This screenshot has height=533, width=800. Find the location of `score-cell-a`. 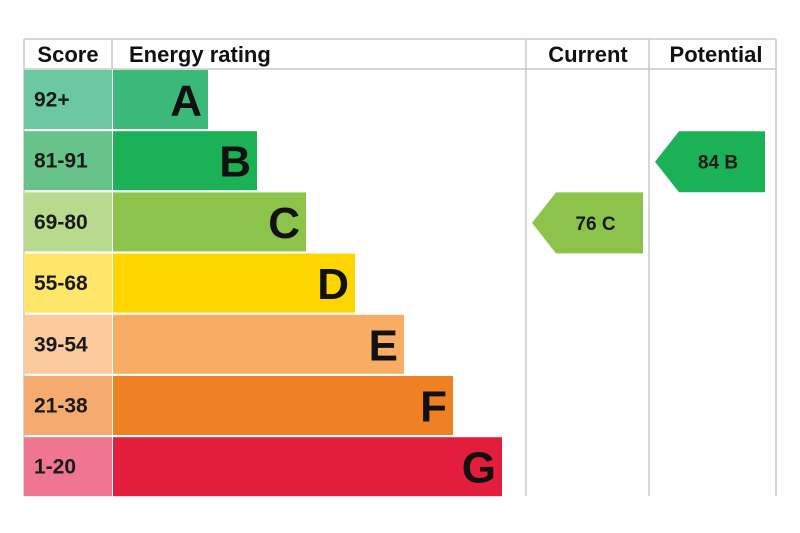

score-cell-a is located at coordinates (68, 99).